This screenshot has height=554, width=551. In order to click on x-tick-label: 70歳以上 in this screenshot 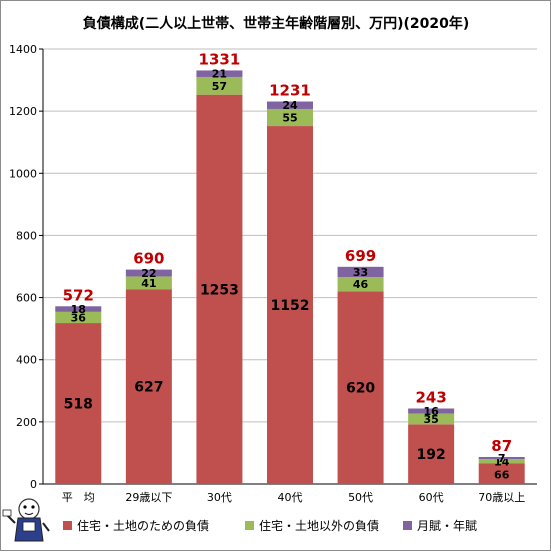, I will do `click(501, 497)`.